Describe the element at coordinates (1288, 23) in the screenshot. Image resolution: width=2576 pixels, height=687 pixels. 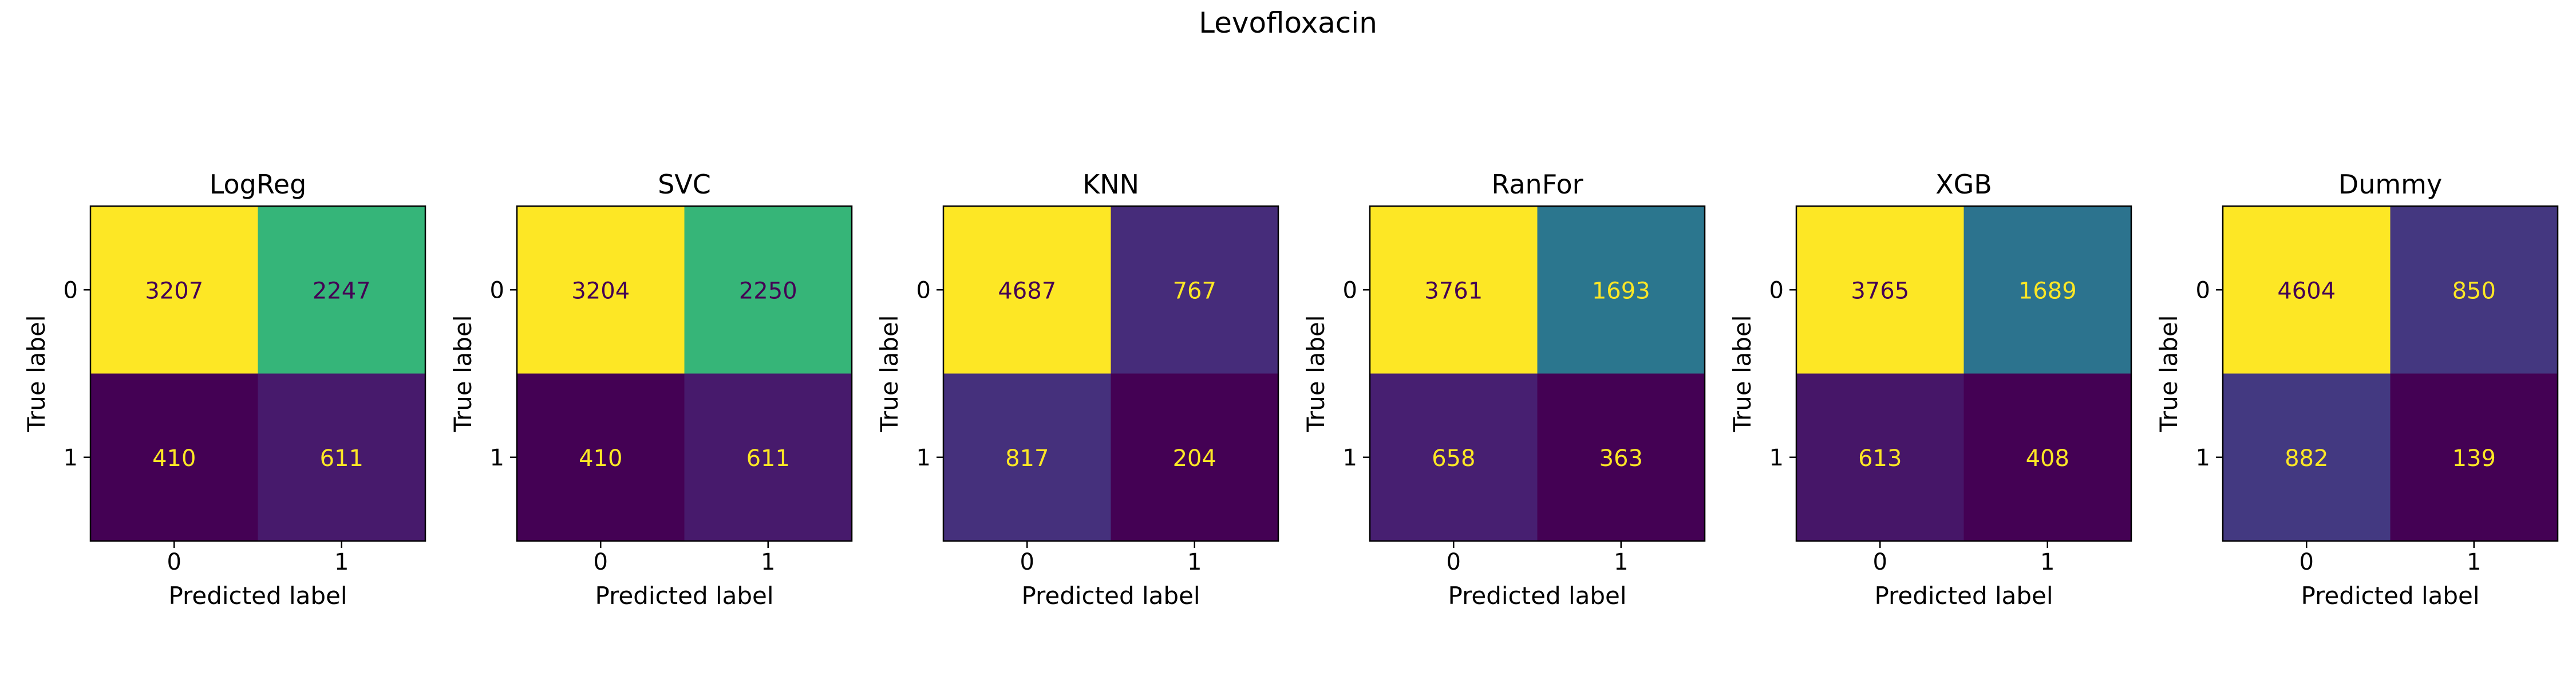
I see `figure-title: Levofloxacin` at that location.